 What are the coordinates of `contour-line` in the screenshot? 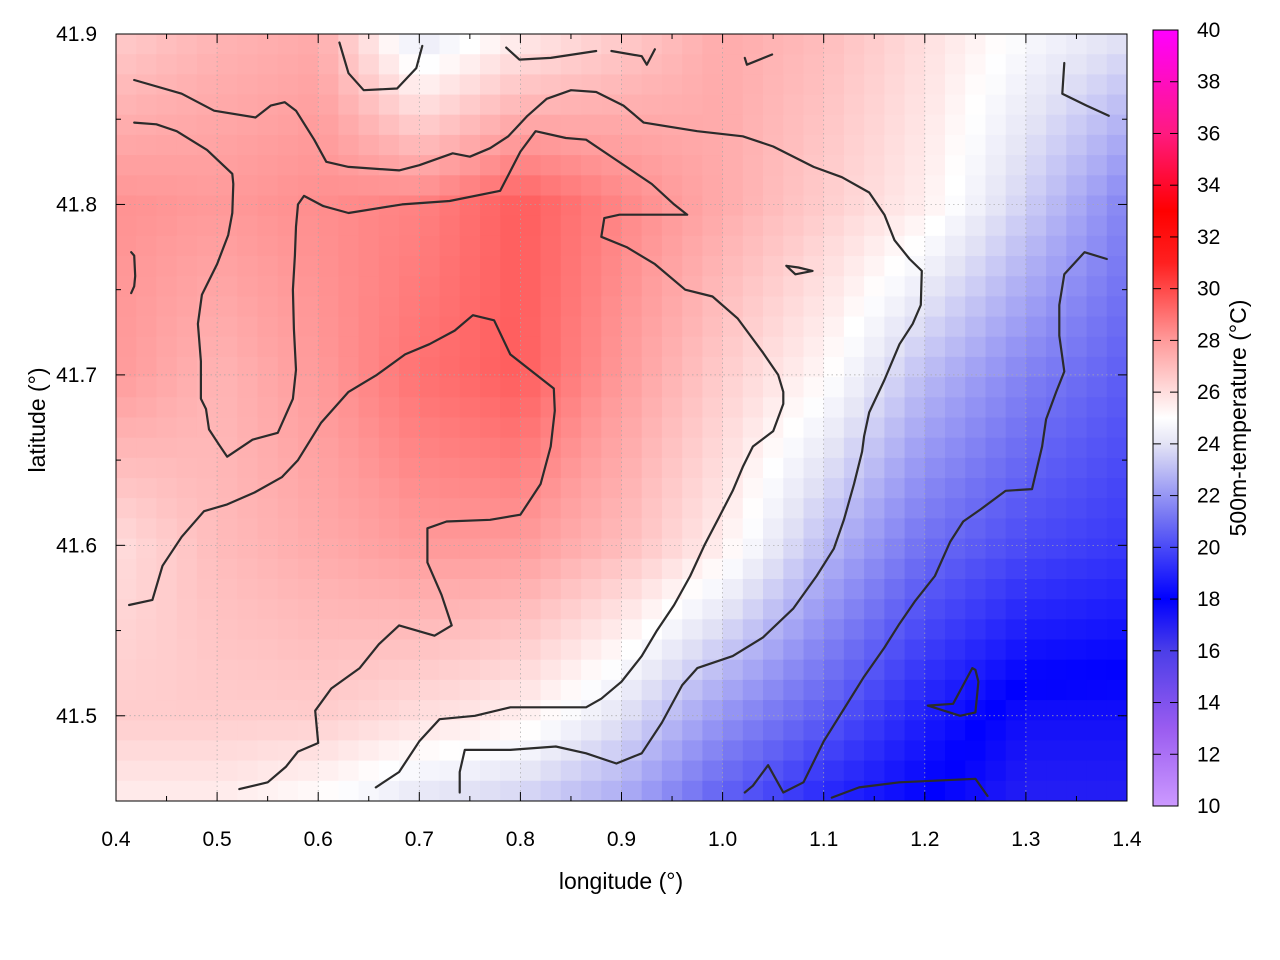 It's located at (953, 692).